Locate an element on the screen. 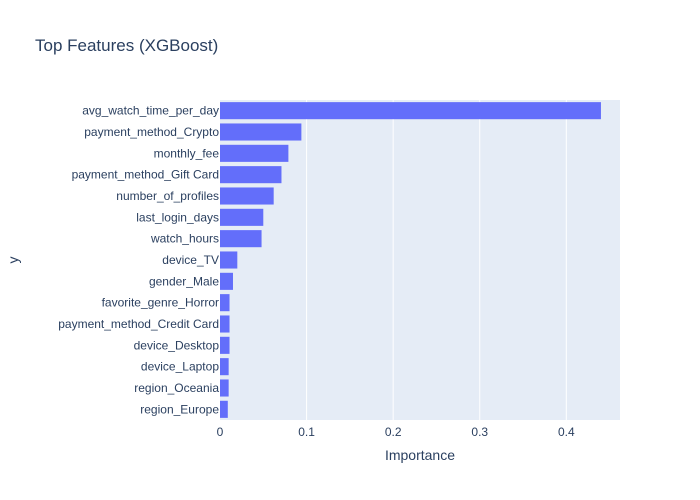  x-tick-label: 0.3 is located at coordinates (479, 432).